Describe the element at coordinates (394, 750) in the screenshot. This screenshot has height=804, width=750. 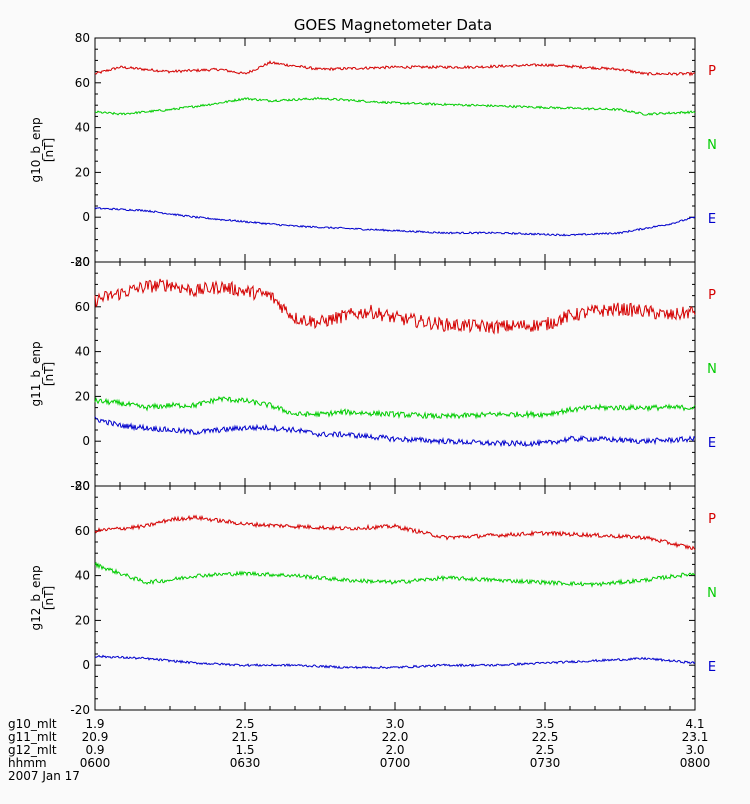
I see `footer-tick-label: 2.0` at that location.